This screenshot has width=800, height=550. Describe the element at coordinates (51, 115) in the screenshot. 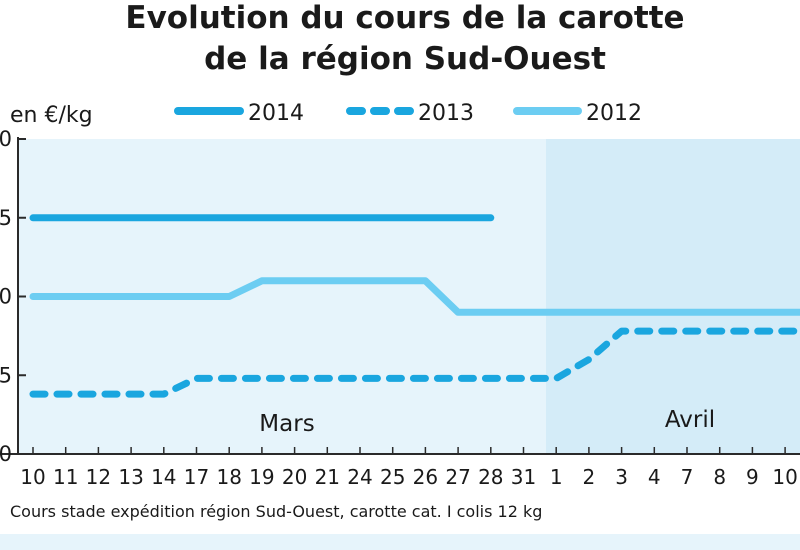

I see `y-axis-label: en €/kg` at that location.